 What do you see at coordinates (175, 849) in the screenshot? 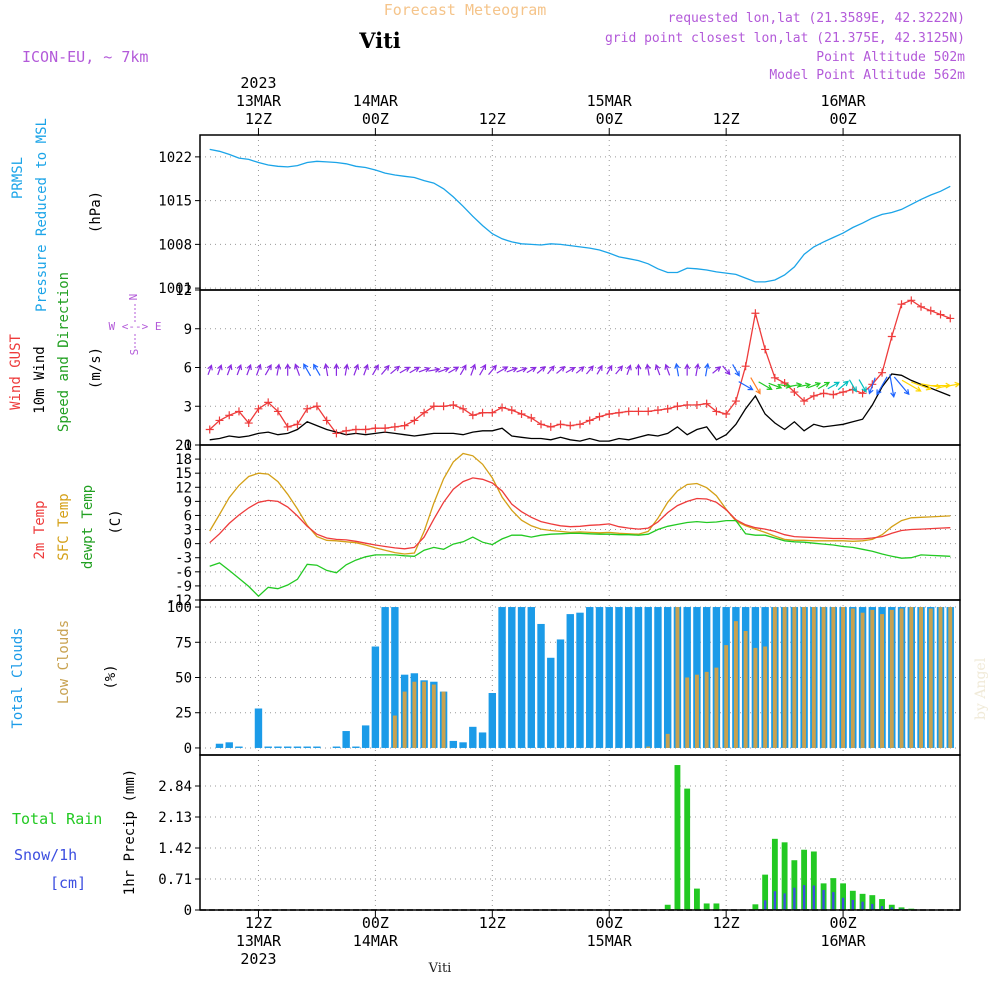
I see `ytick-label: 1.42` at bounding box center [175, 849].